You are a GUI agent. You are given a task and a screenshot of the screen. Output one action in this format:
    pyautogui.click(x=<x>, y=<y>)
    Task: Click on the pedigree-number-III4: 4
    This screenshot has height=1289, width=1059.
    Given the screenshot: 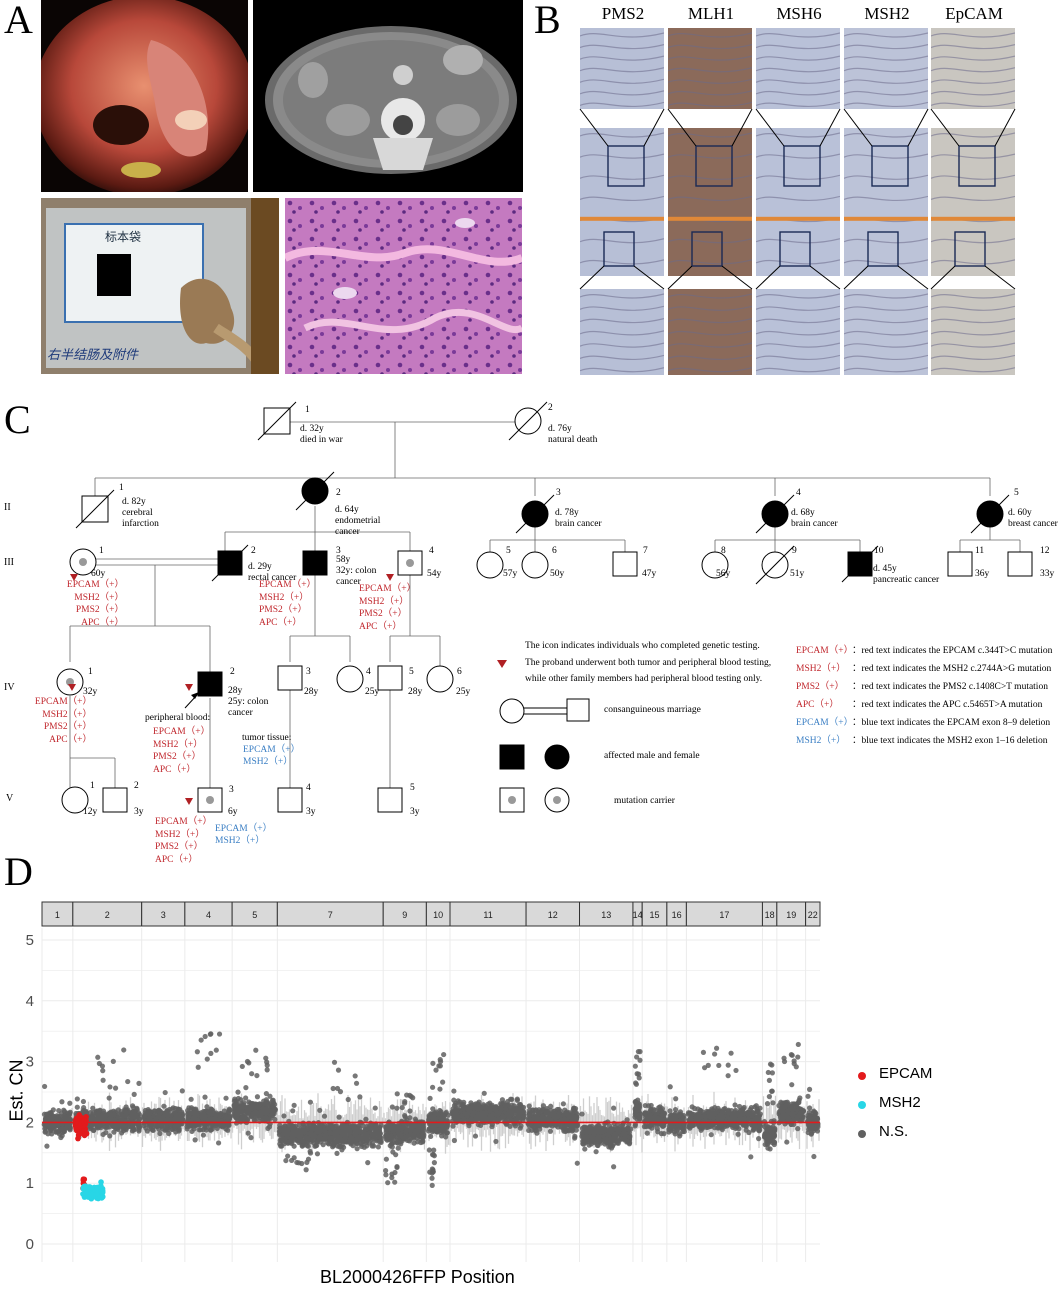 What is the action you would take?
    pyautogui.click(x=431, y=551)
    